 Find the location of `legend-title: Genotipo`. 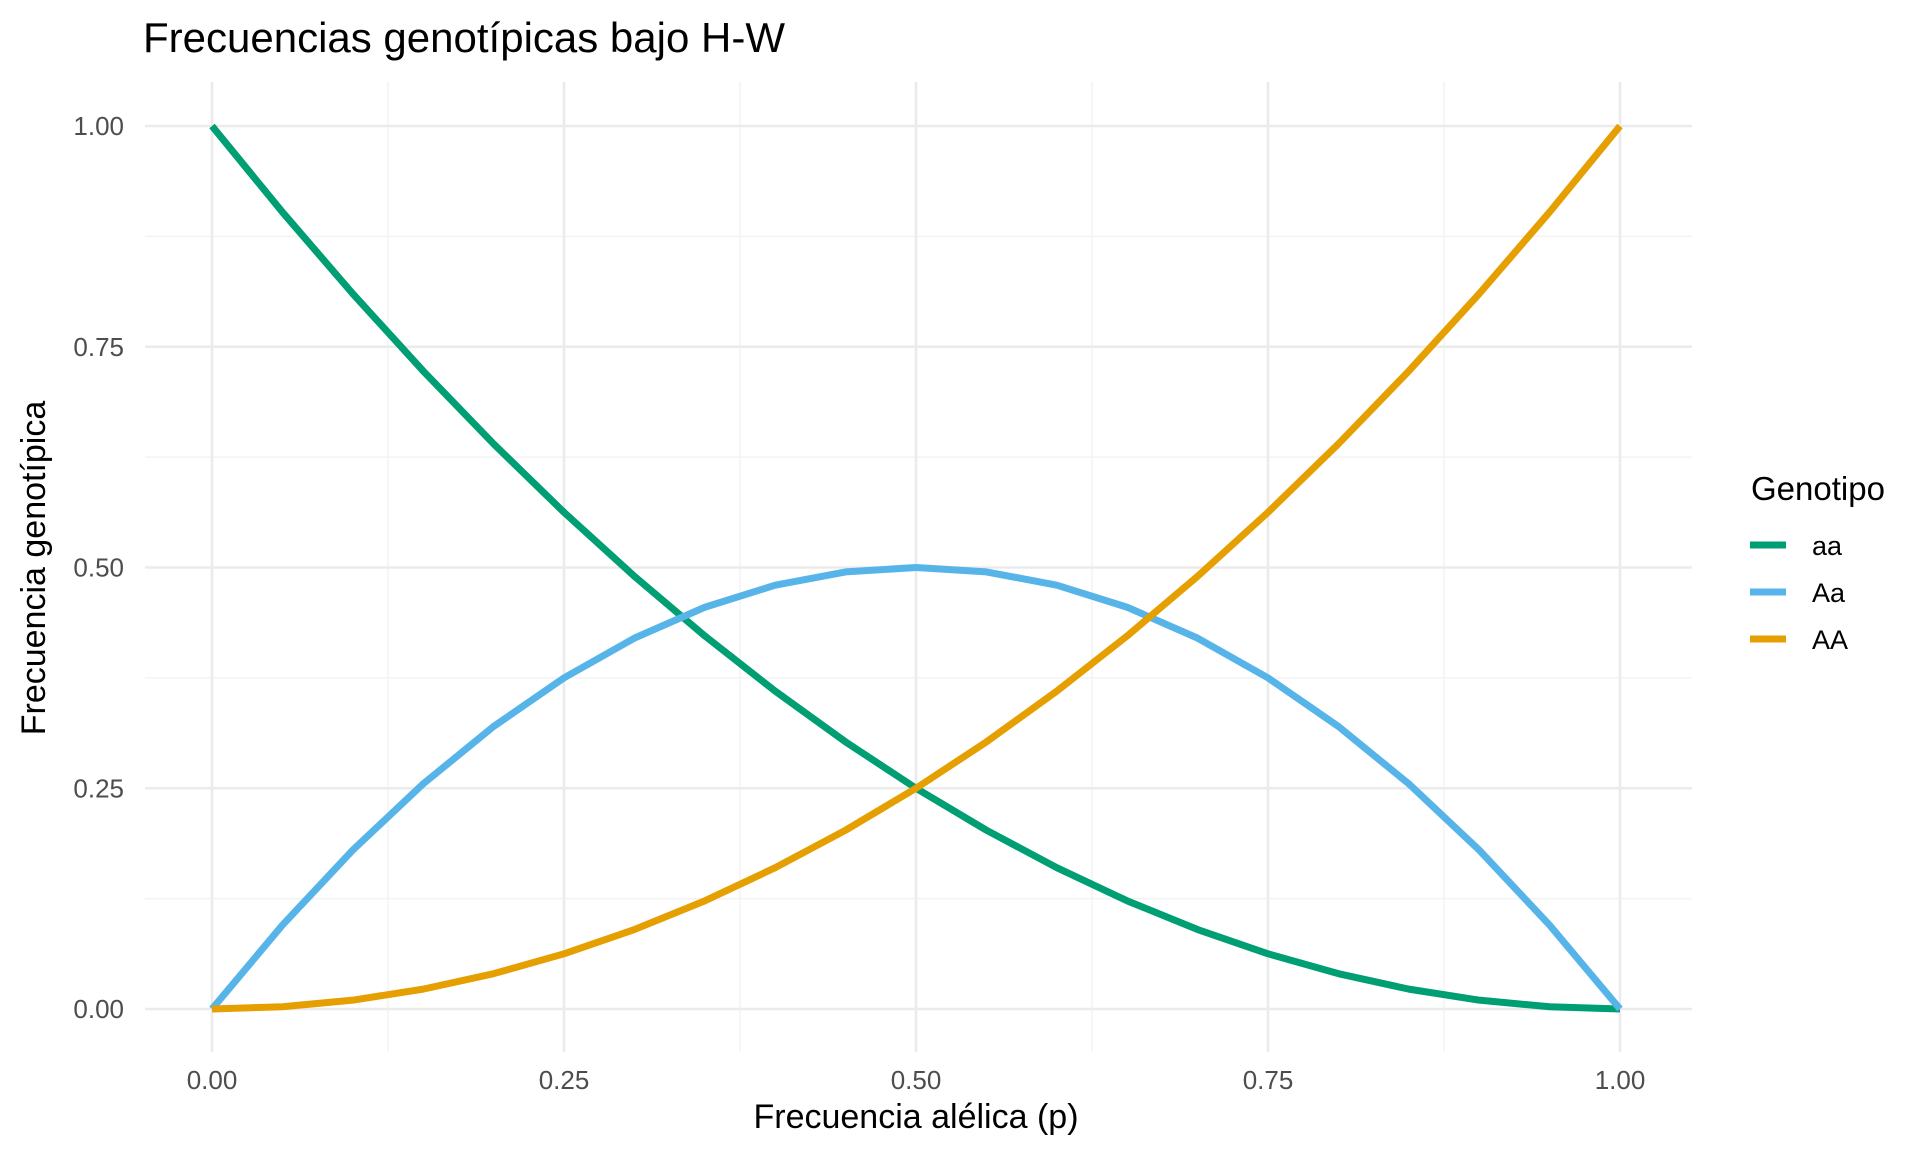

legend-title: Genotipo is located at coordinates (1818, 488).